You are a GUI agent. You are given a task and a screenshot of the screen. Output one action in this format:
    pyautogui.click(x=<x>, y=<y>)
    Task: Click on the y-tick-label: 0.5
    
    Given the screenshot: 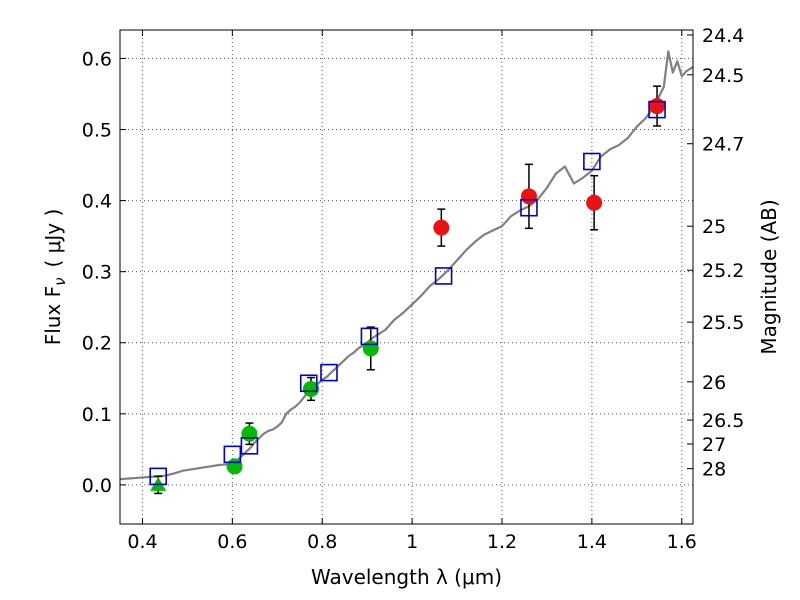 What is the action you would take?
    pyautogui.click(x=97, y=131)
    